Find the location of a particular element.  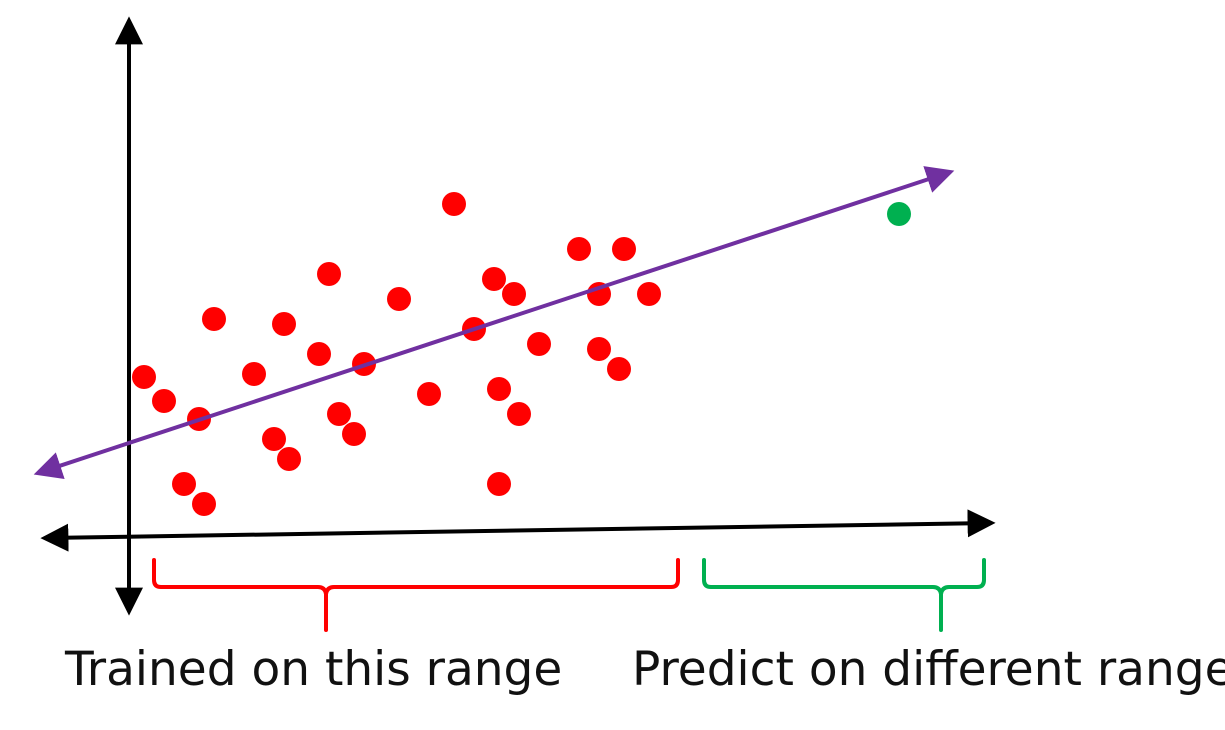

training-range-label: Trained on this range is located at coordinates (314, 669).